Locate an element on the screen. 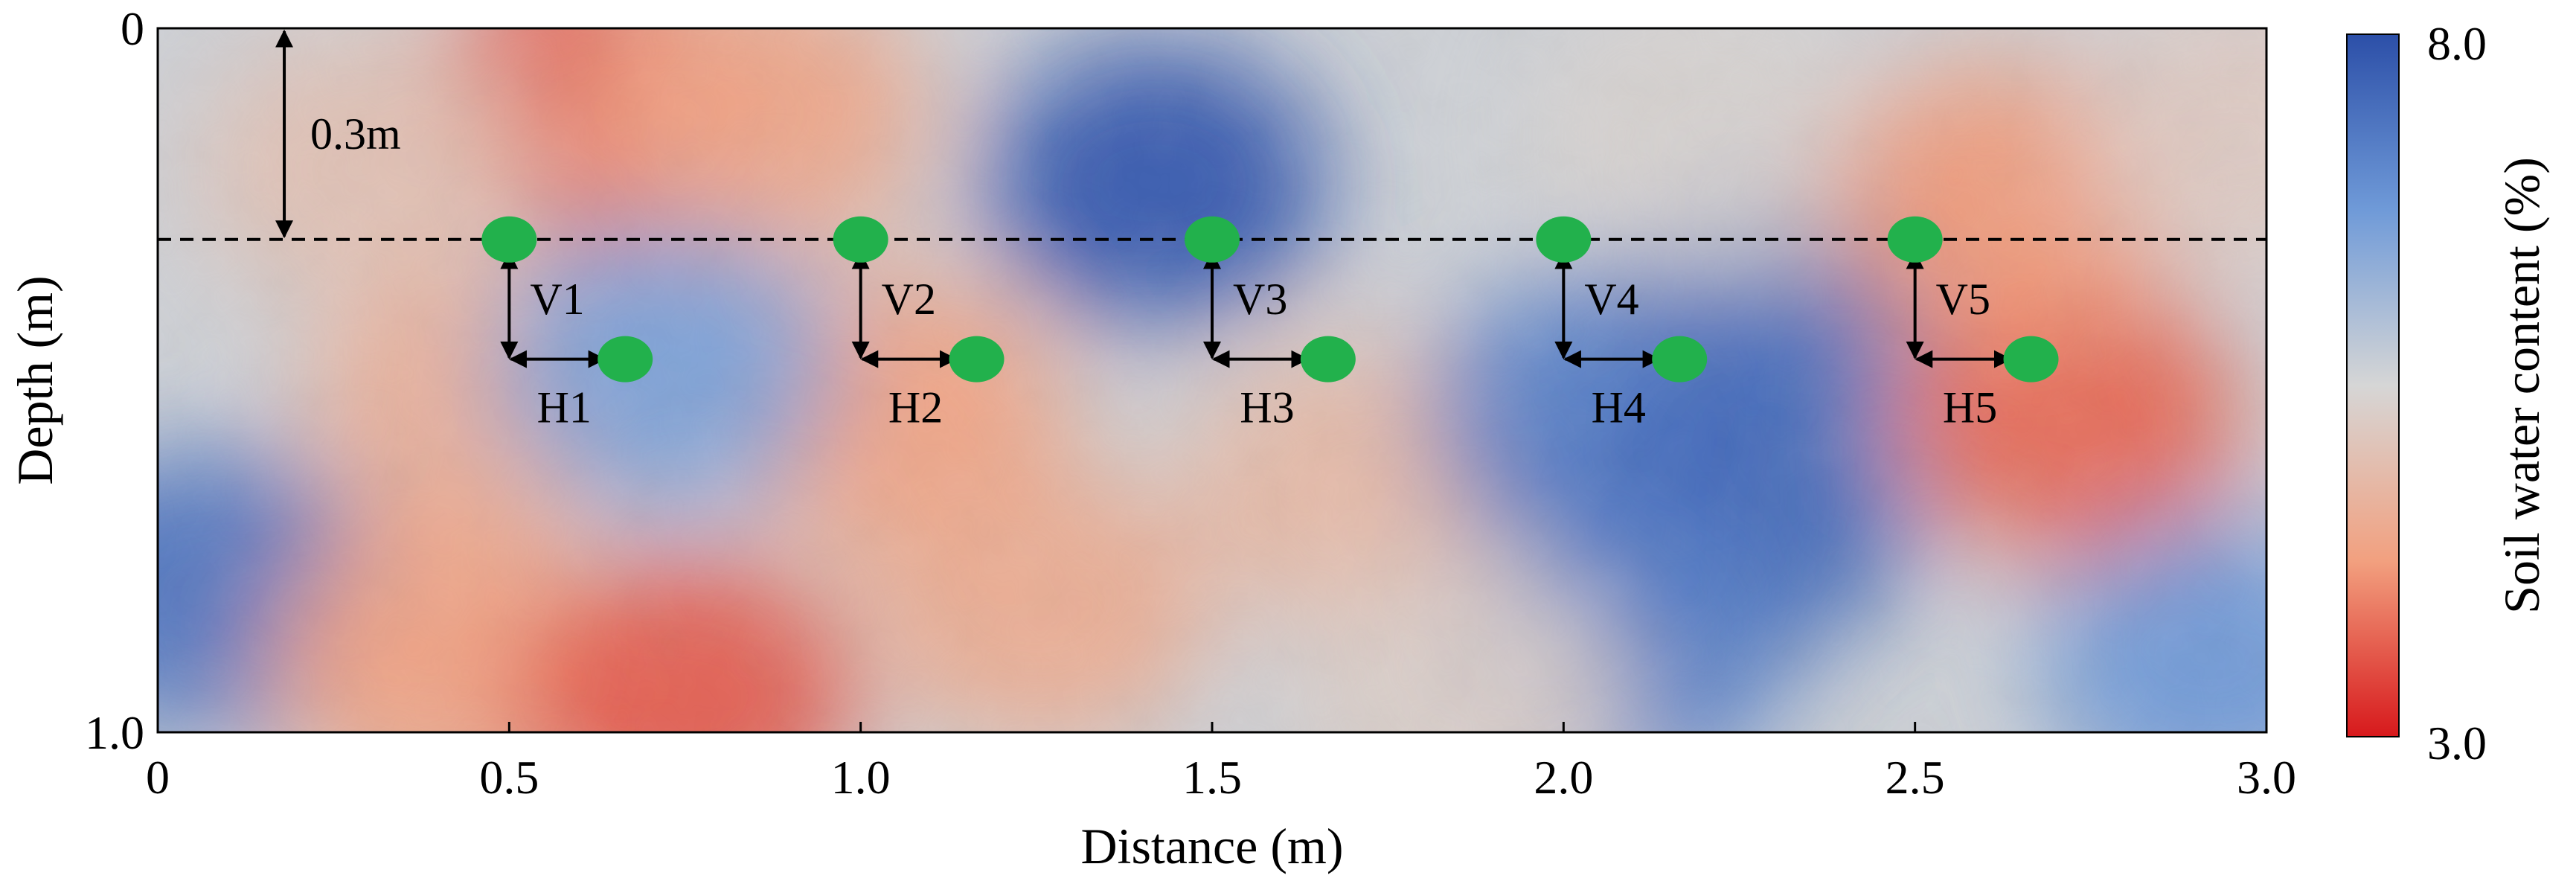 The height and width of the screenshot is (893, 2576). sensor-h-label: H2 is located at coordinates (915, 407).